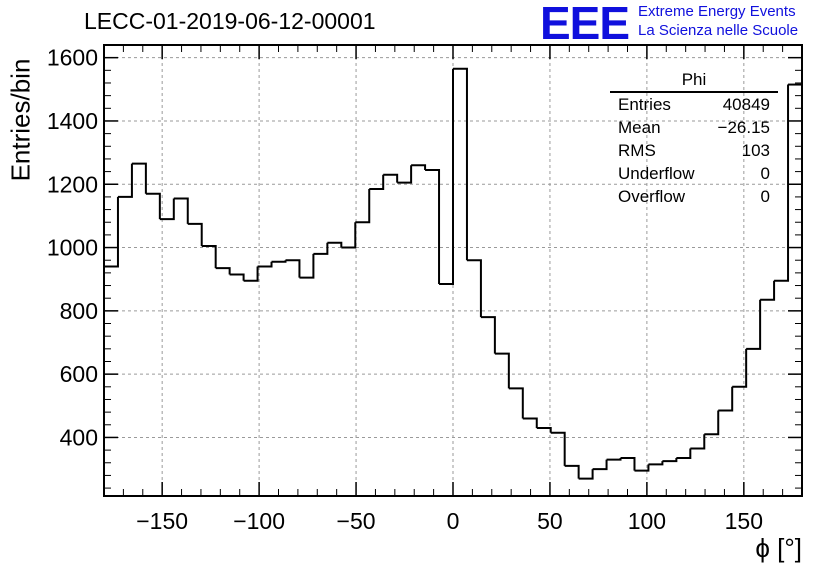  What do you see at coordinates (637, 150) in the screenshot?
I see `stats-label: RMS` at bounding box center [637, 150].